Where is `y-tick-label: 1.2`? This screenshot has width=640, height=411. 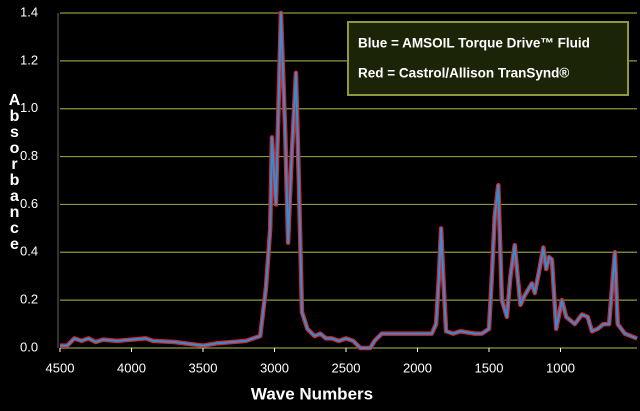
y-tick-label: 1.2 is located at coordinates (29, 59).